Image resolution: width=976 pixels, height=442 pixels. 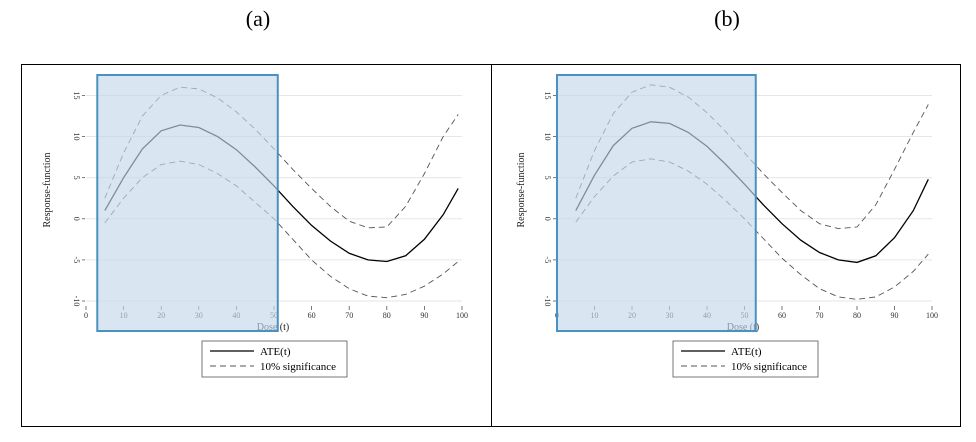 What do you see at coordinates (521, 190) in the screenshot?
I see `chart1-y-axis-title: Response-function` at bounding box center [521, 190].